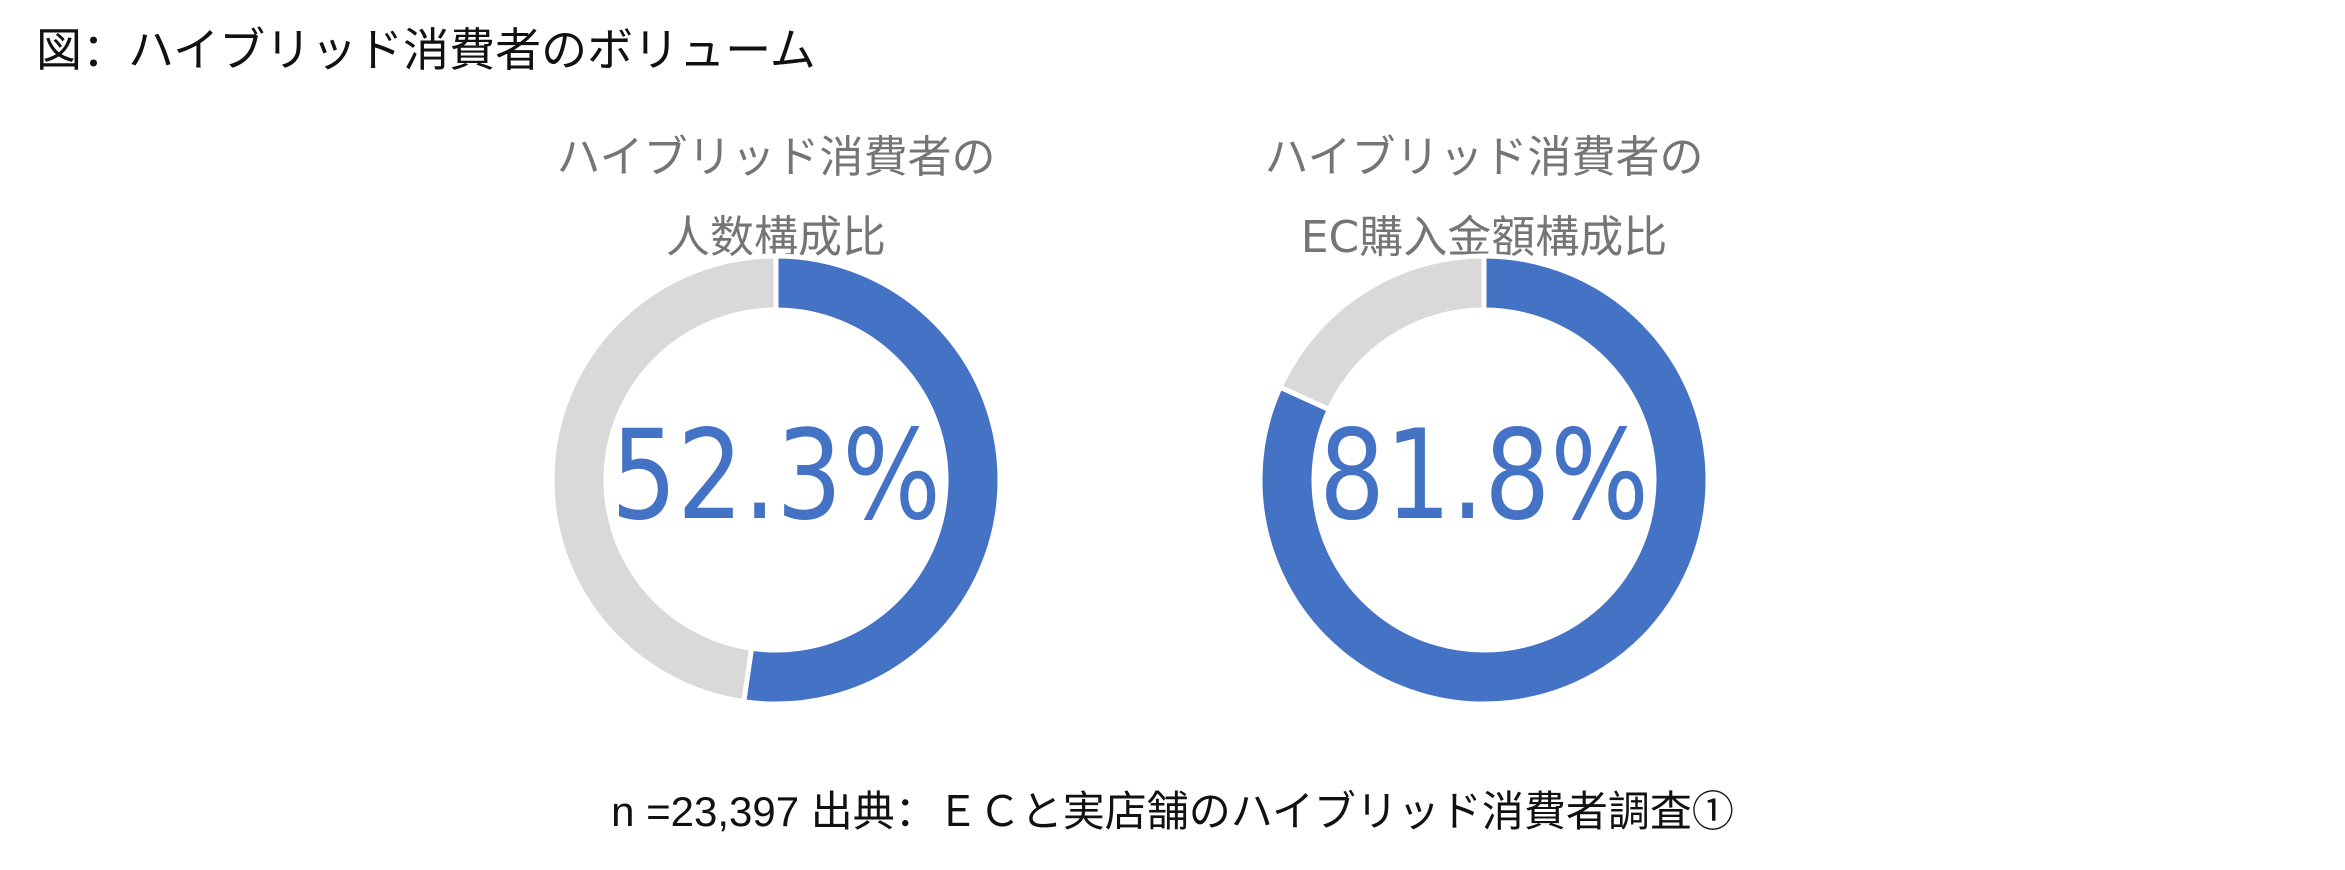  I want to click on donut-svg: 81.8%, so click(1484, 480).